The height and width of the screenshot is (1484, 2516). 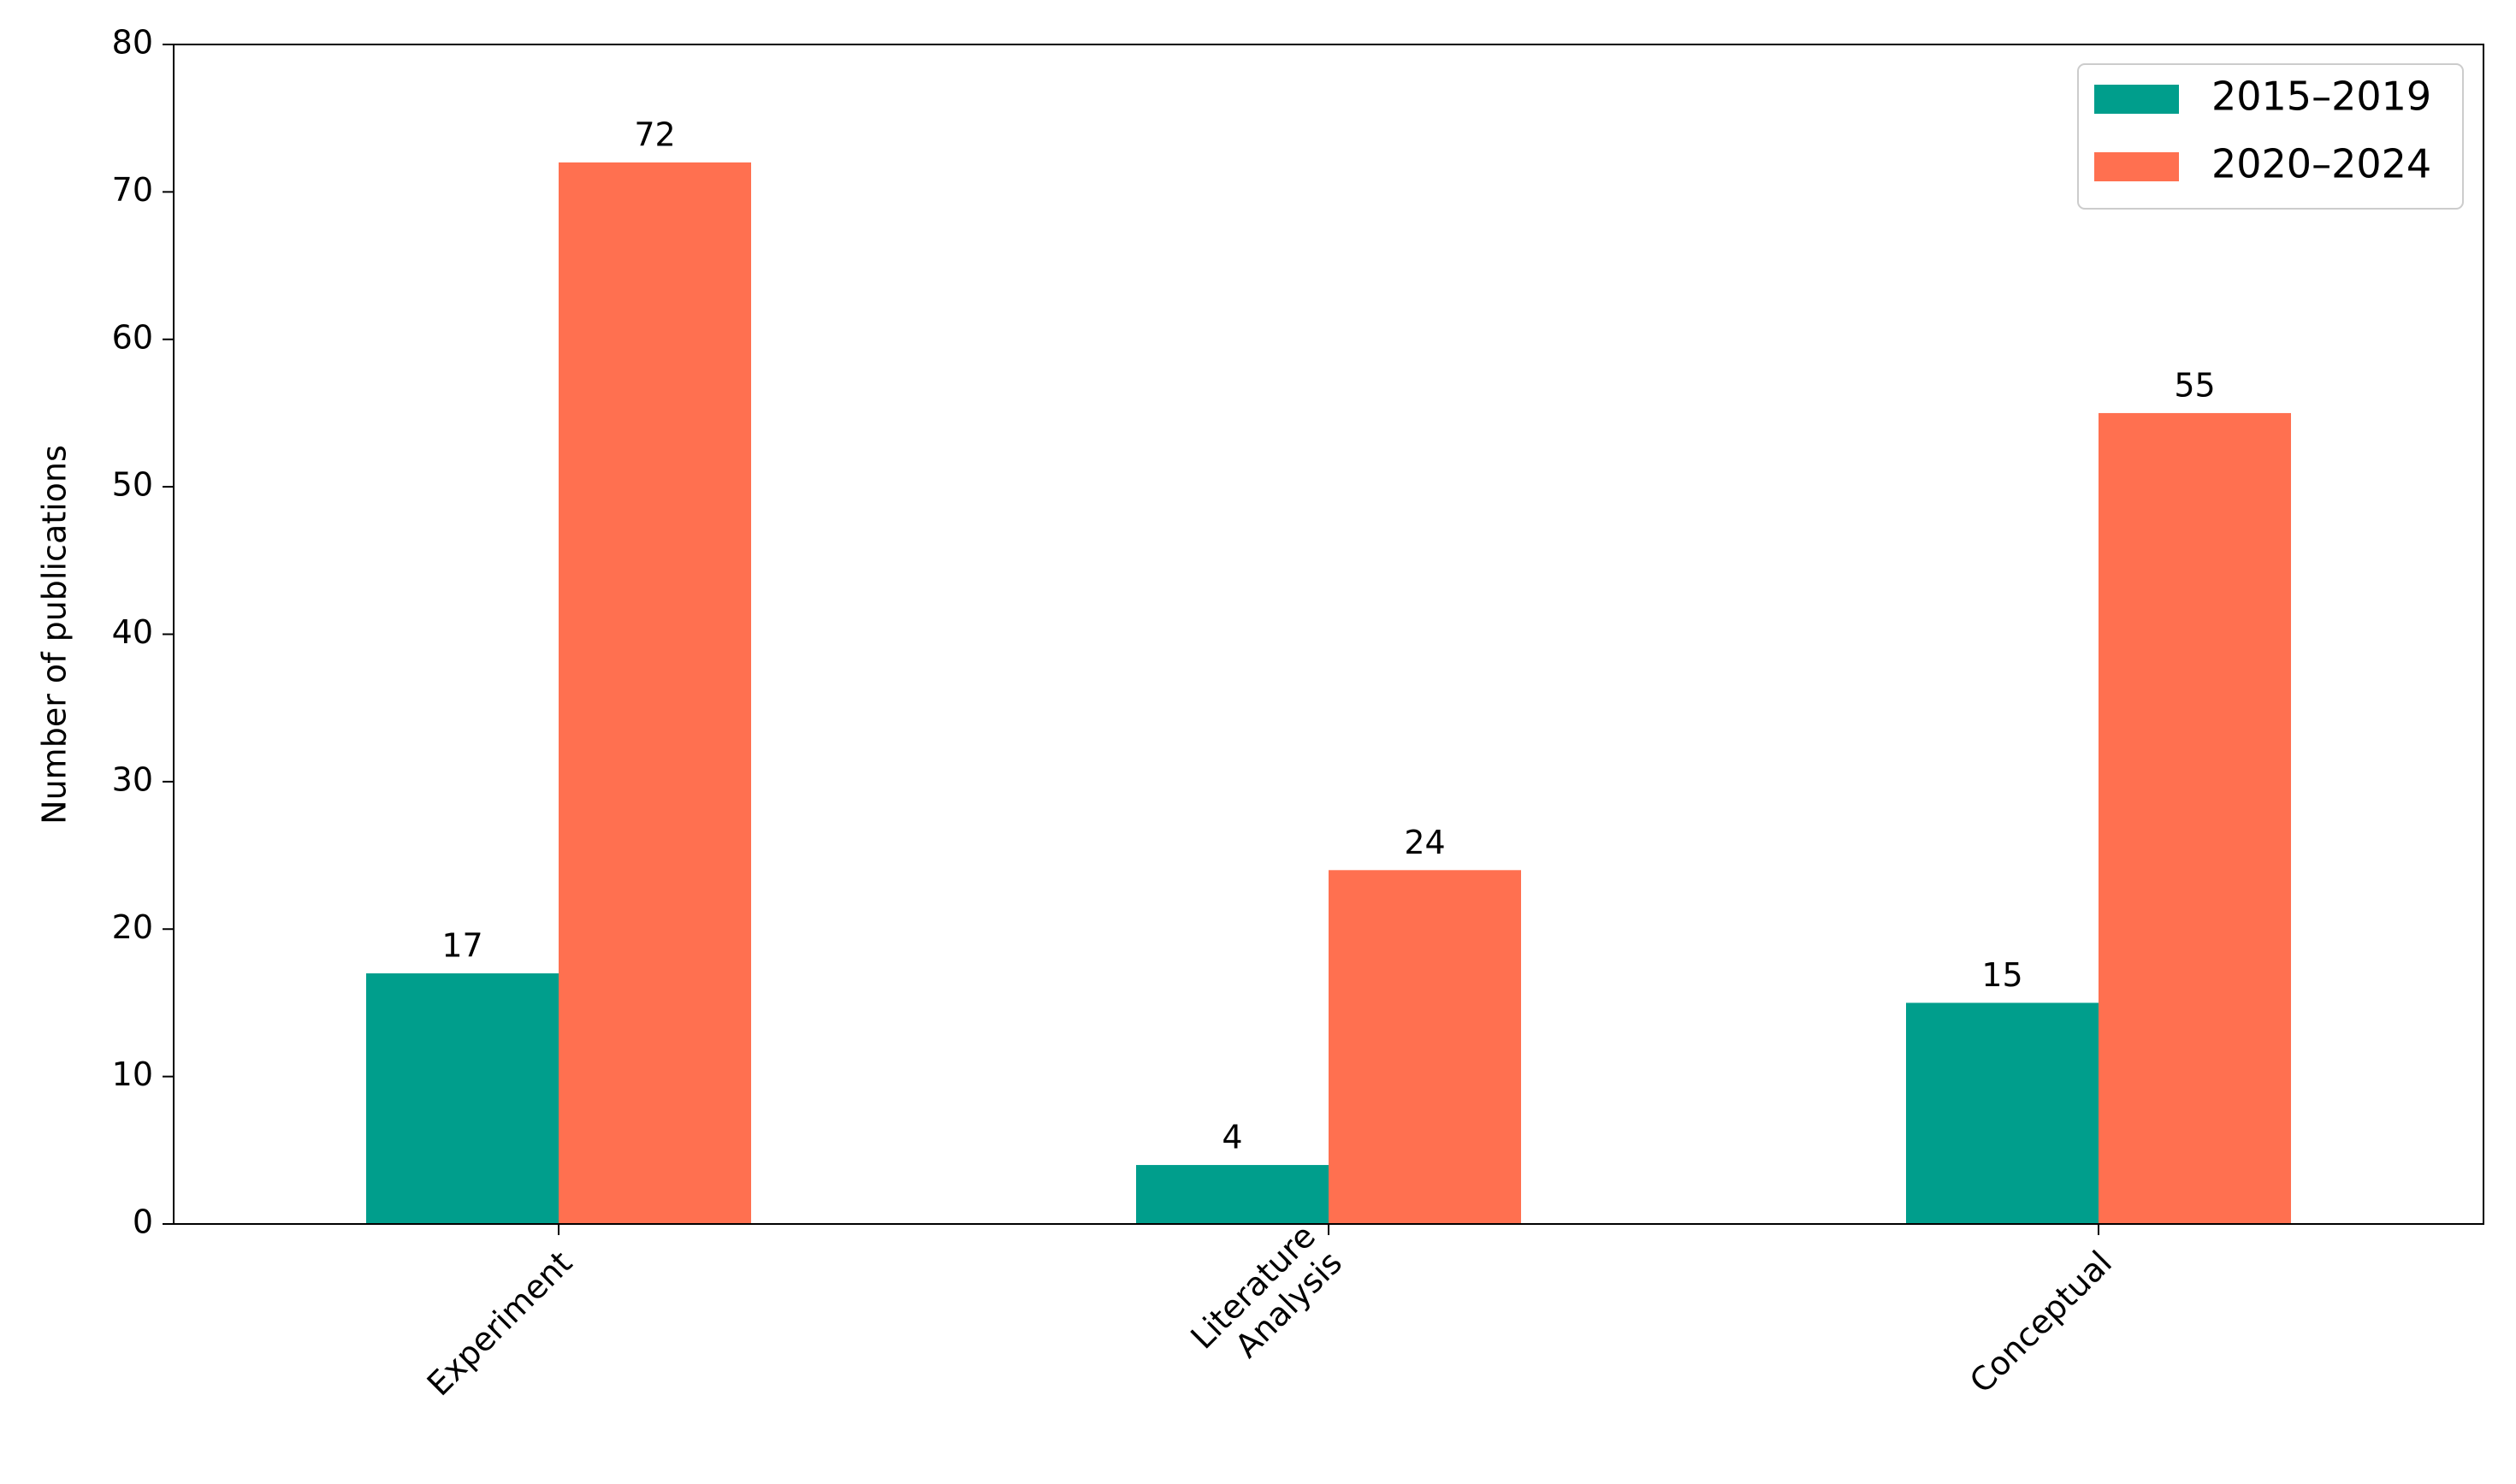 What do you see at coordinates (143, 1222) in the screenshot?
I see `y-tick-label: 0` at bounding box center [143, 1222].